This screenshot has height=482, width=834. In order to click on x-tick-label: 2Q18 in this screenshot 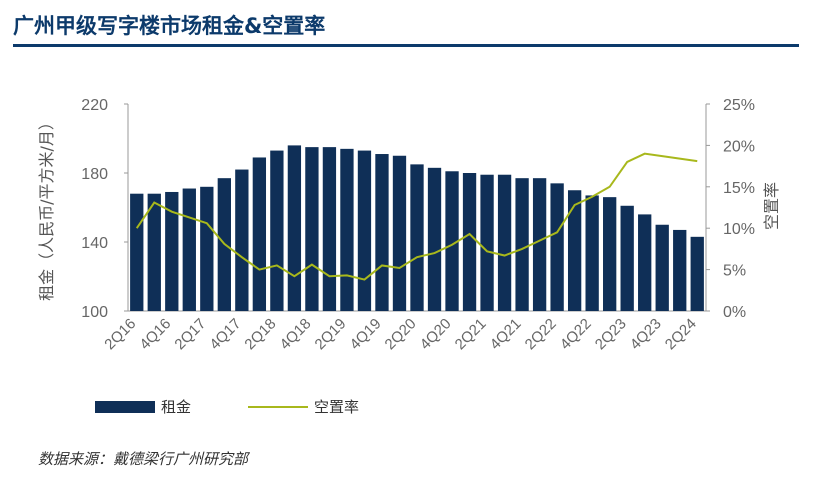, I will do `click(260, 334)`.